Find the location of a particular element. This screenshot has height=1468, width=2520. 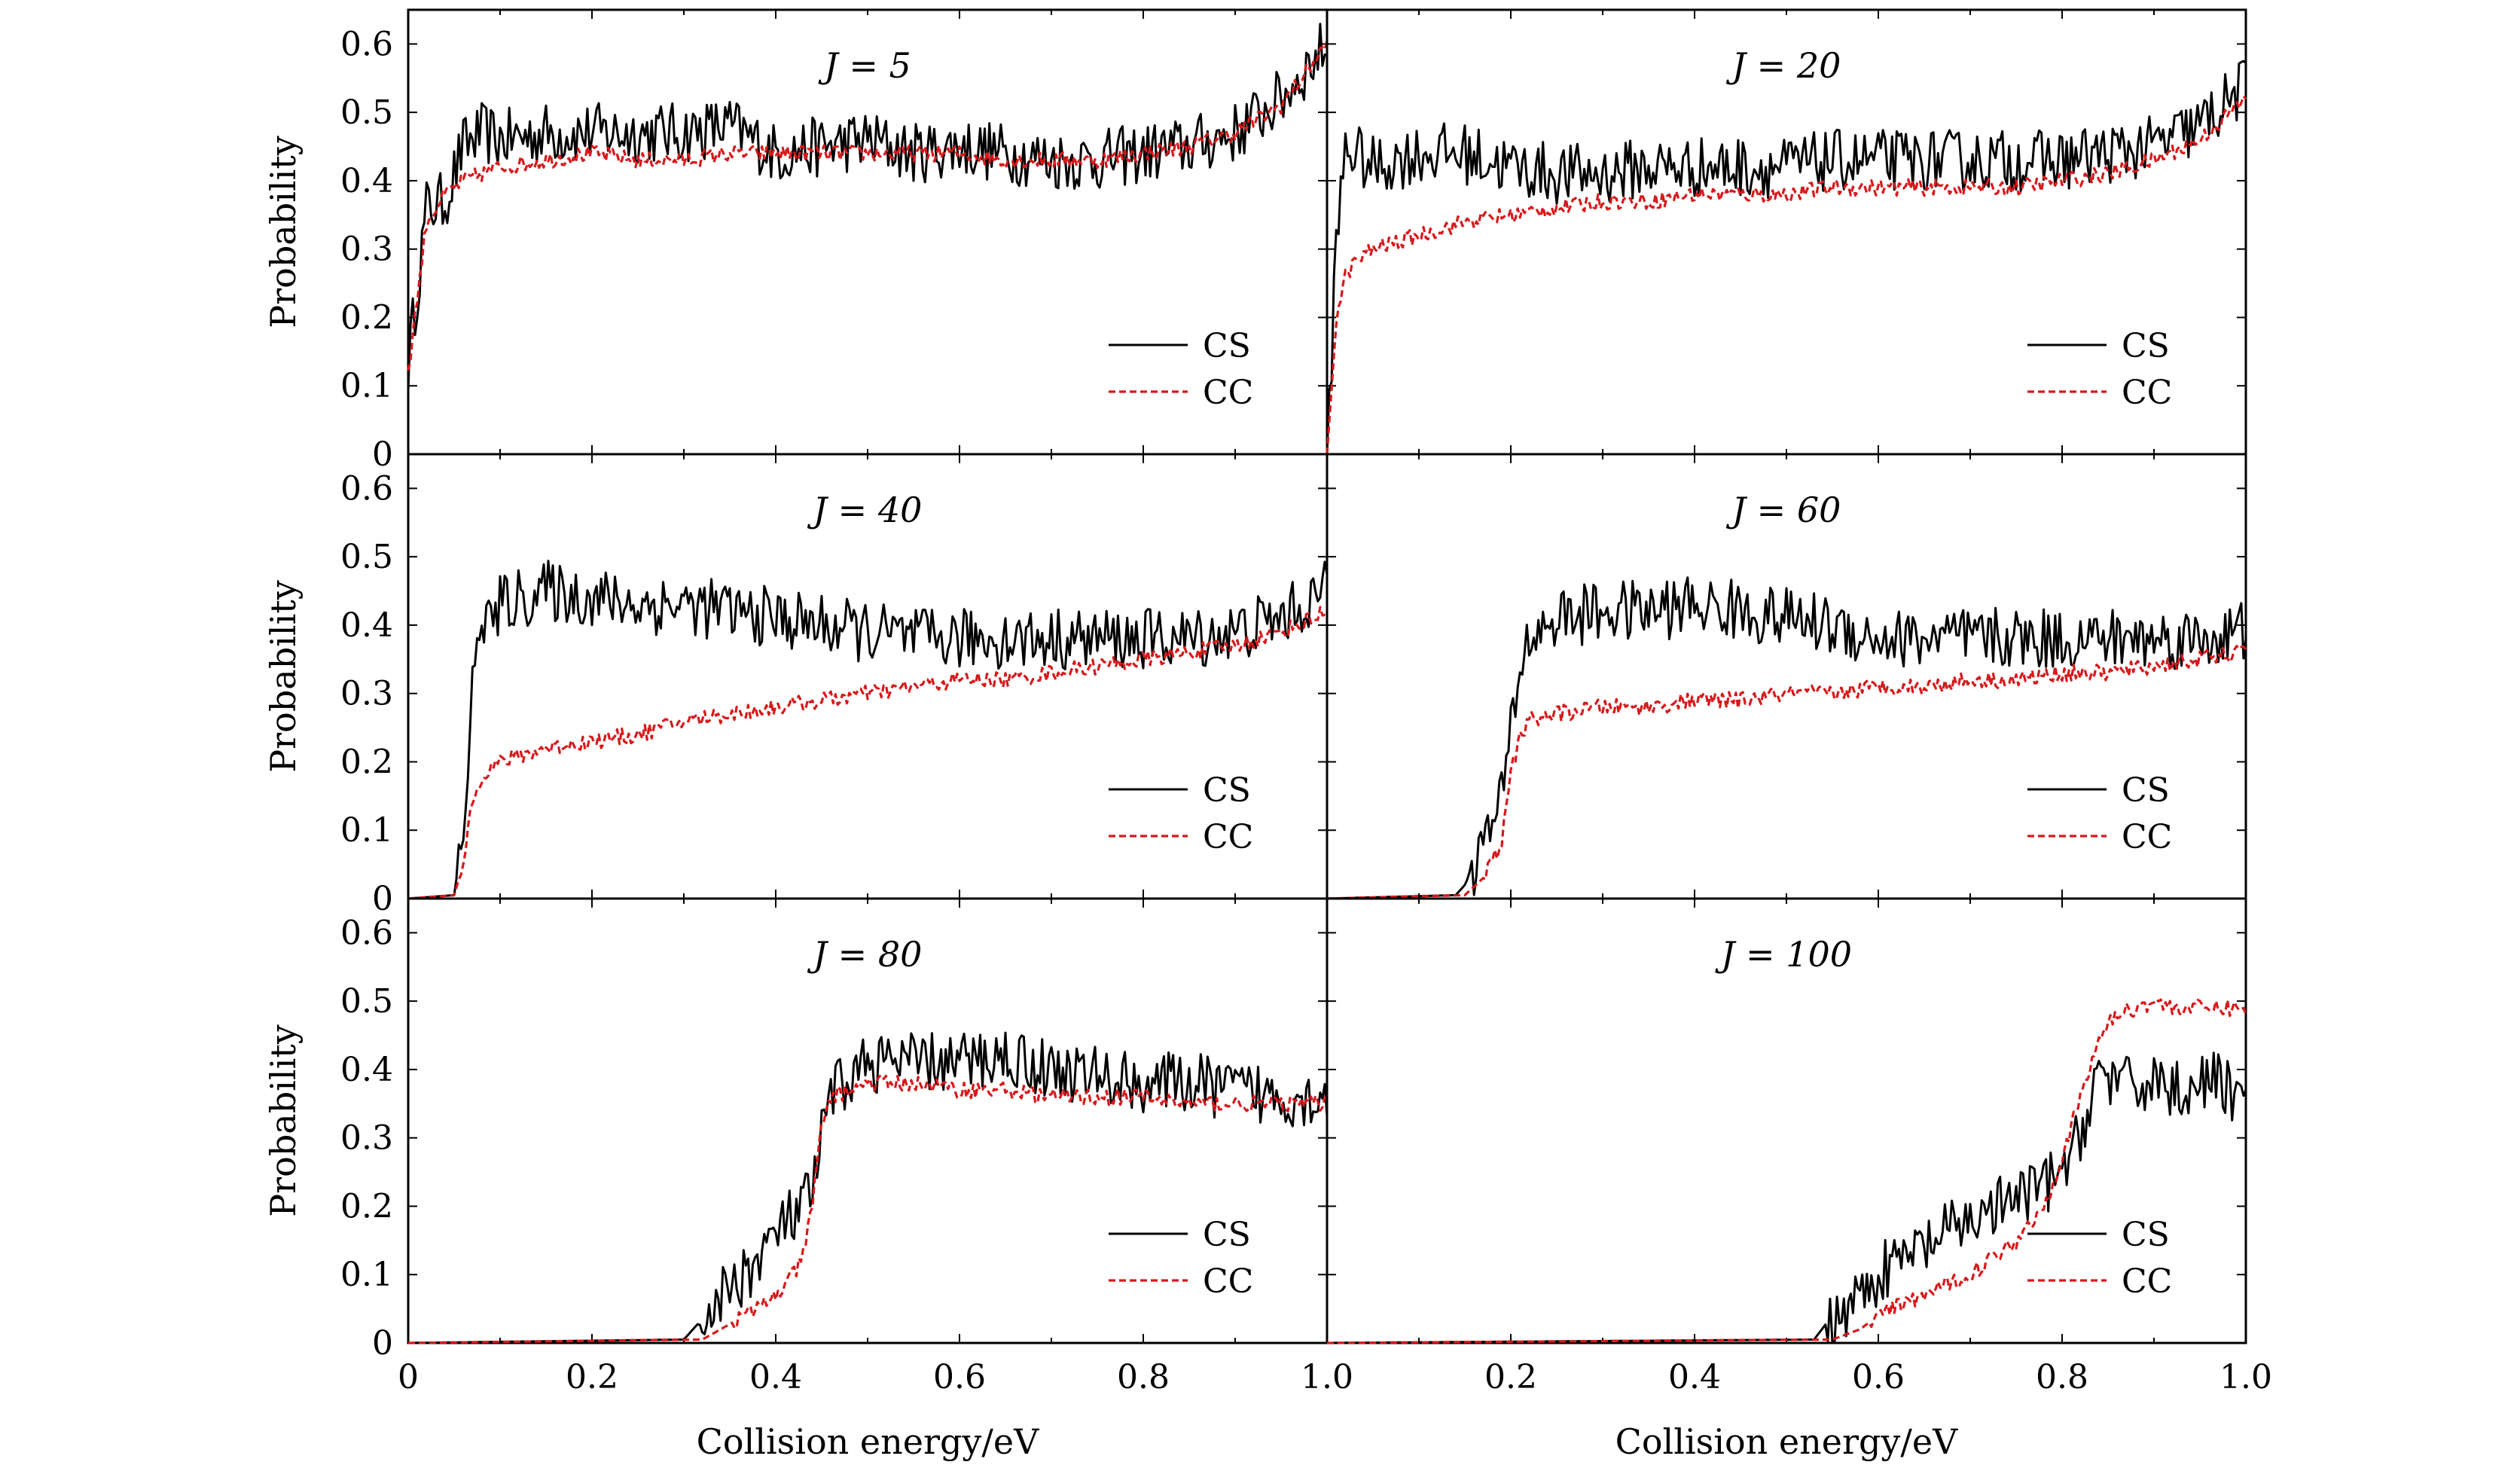

panel-title: J = 20 is located at coordinates (1783, 65).